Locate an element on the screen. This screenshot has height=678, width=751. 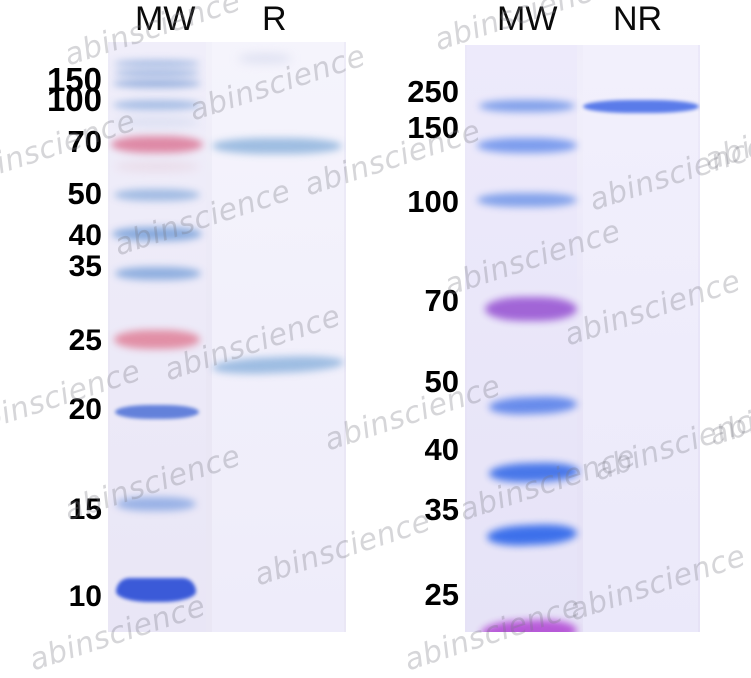
left-sample-well-smudge is located at coordinates (265, 58).